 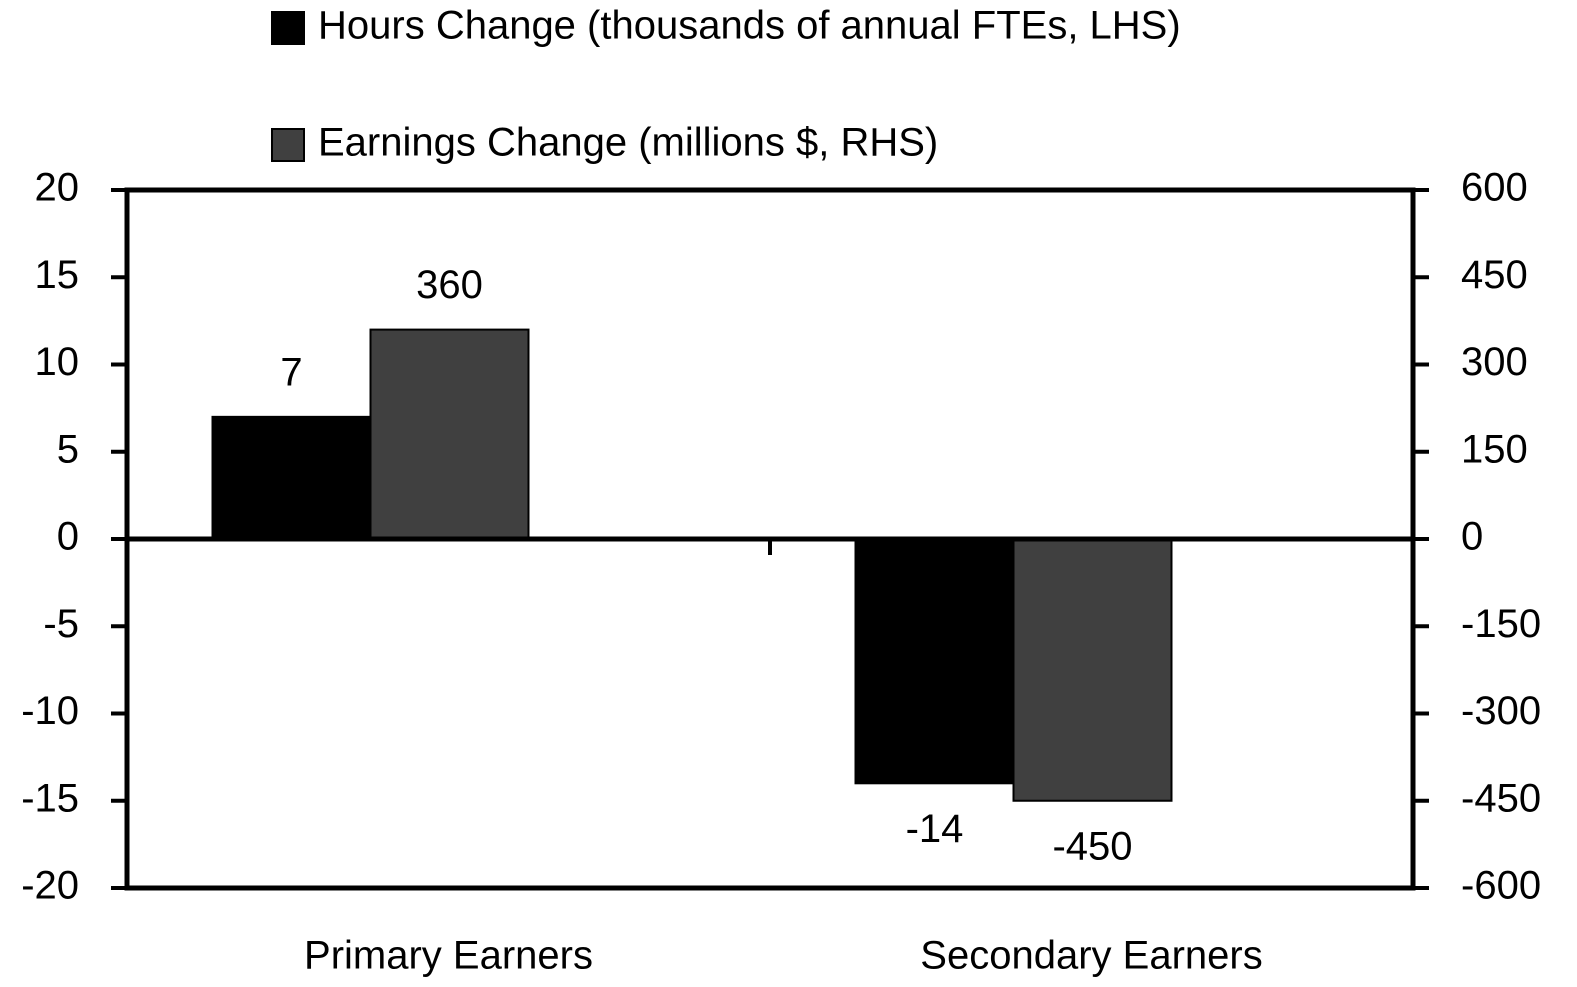 I want to click on y2-tick-label: -450, so click(x=1501, y=798).